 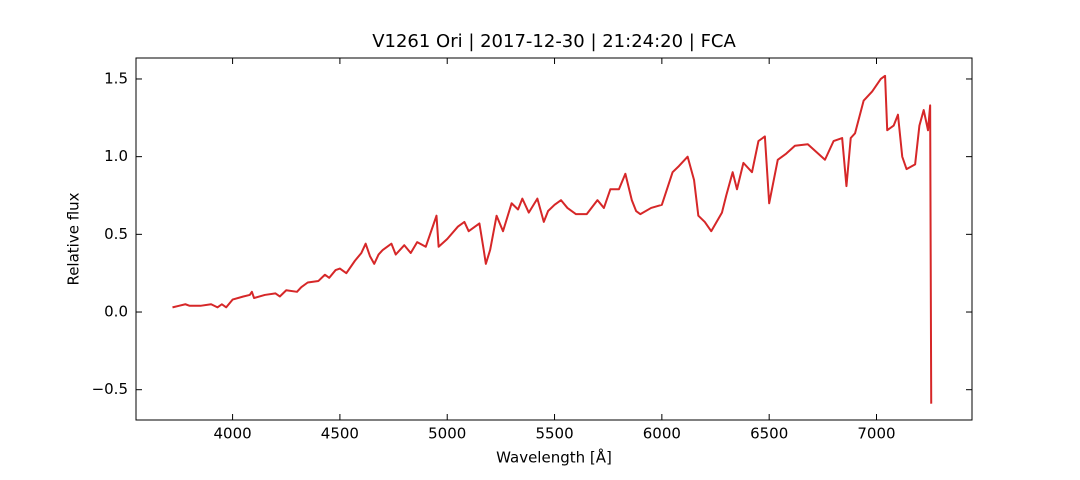 I want to click on x-tick-label: 4500, so click(x=340, y=434).